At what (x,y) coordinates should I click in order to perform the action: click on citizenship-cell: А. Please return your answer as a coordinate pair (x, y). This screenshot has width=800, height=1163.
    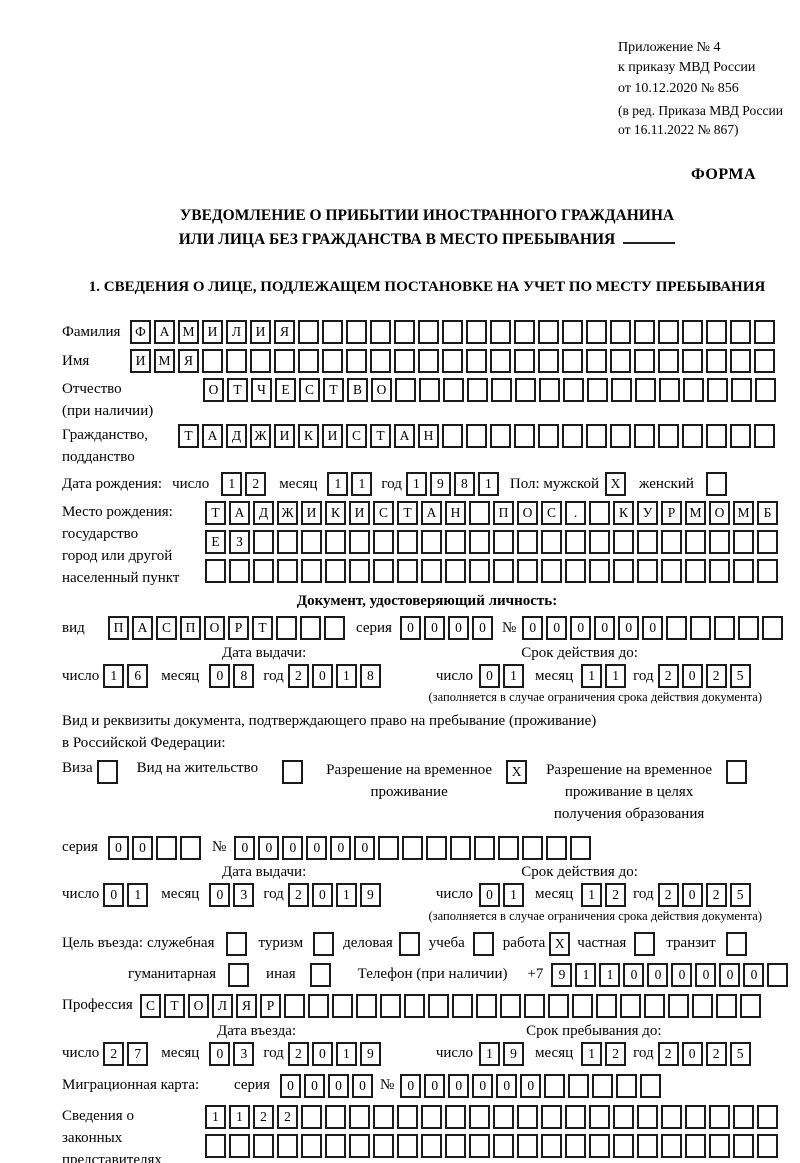
    Looking at the image, I should click on (404, 436).